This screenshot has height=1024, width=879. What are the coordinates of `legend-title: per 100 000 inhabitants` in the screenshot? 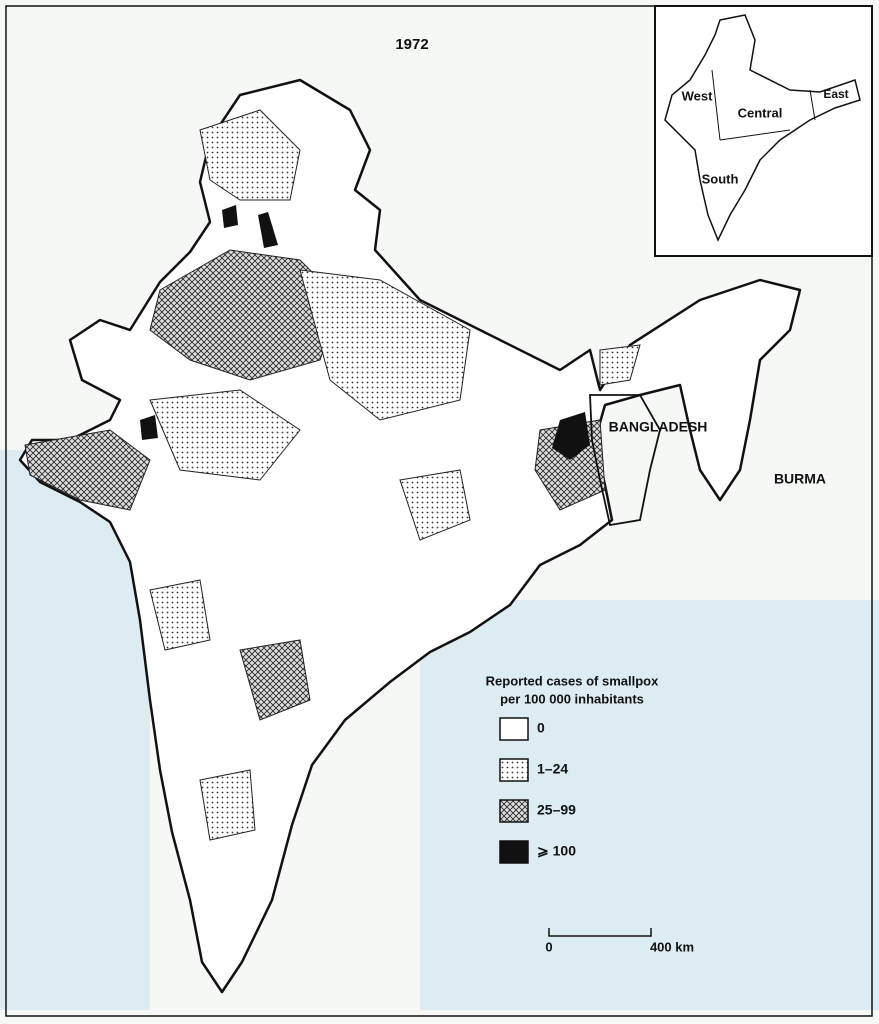 It's located at (572, 698).